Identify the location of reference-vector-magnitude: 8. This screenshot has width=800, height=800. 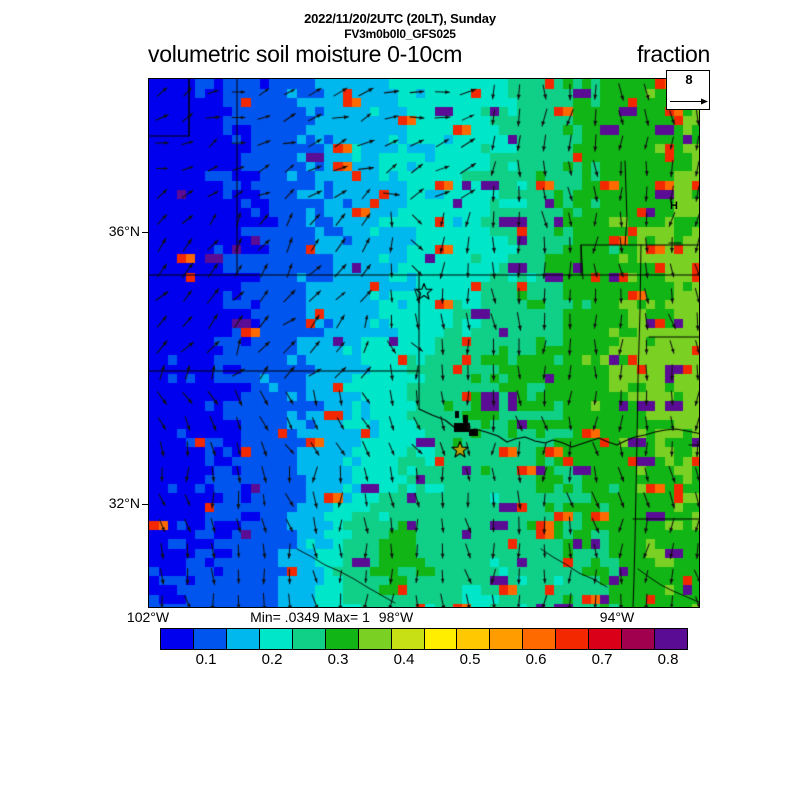
(689, 79).